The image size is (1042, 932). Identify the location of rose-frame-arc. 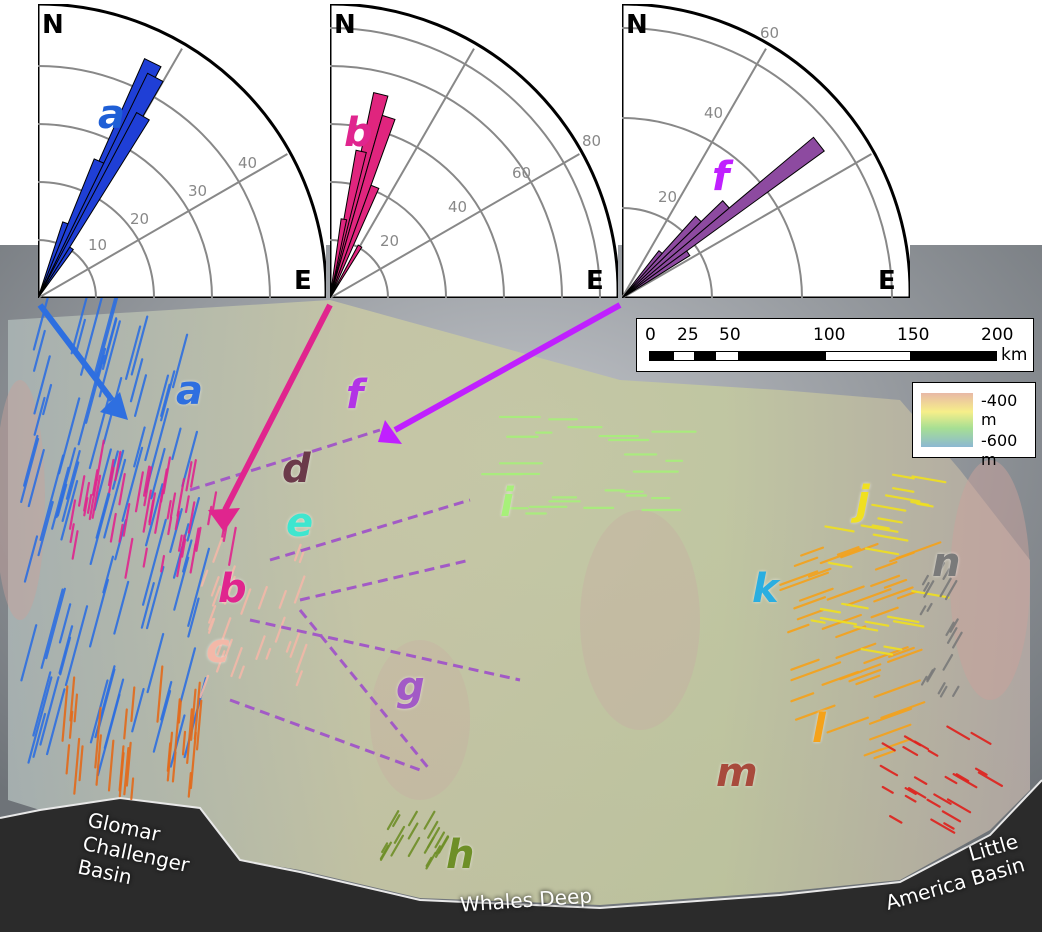
(474, 151).